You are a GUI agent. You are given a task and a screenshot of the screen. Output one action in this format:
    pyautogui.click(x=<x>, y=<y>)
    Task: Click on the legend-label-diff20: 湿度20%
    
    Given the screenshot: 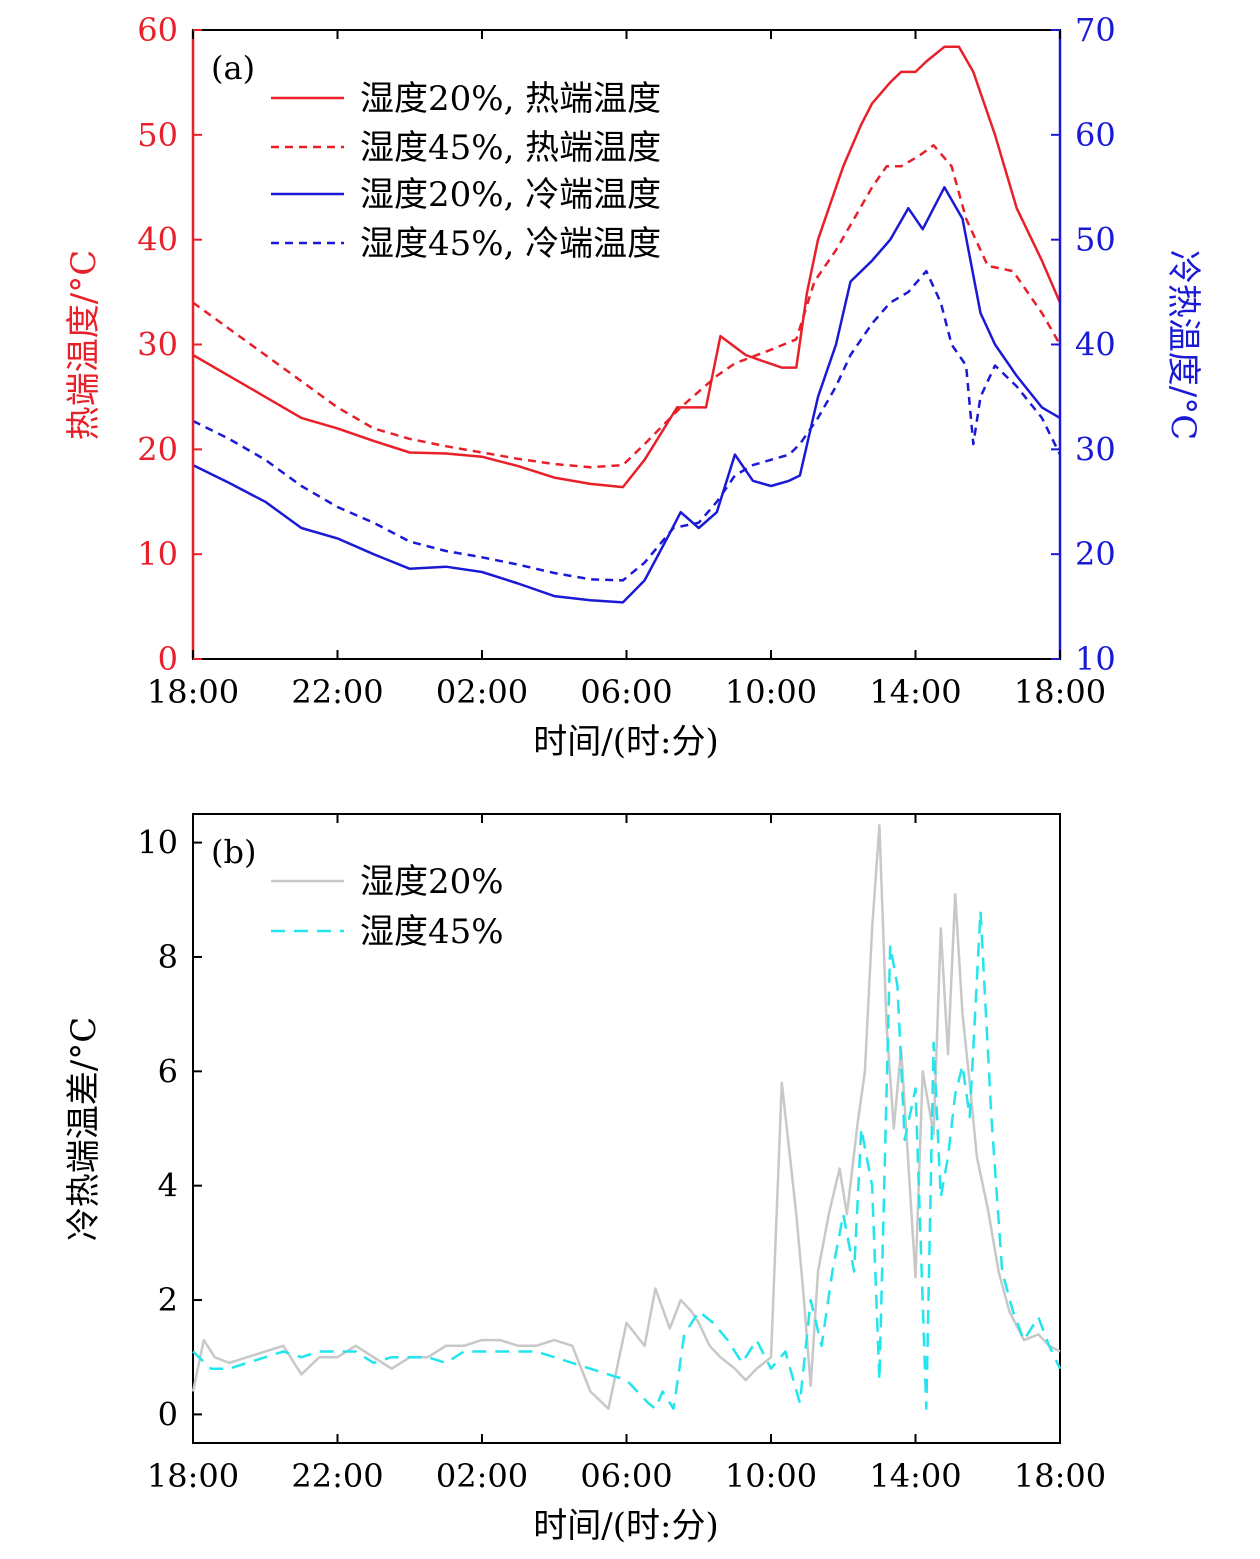 What is the action you would take?
    pyautogui.click(x=432, y=882)
    